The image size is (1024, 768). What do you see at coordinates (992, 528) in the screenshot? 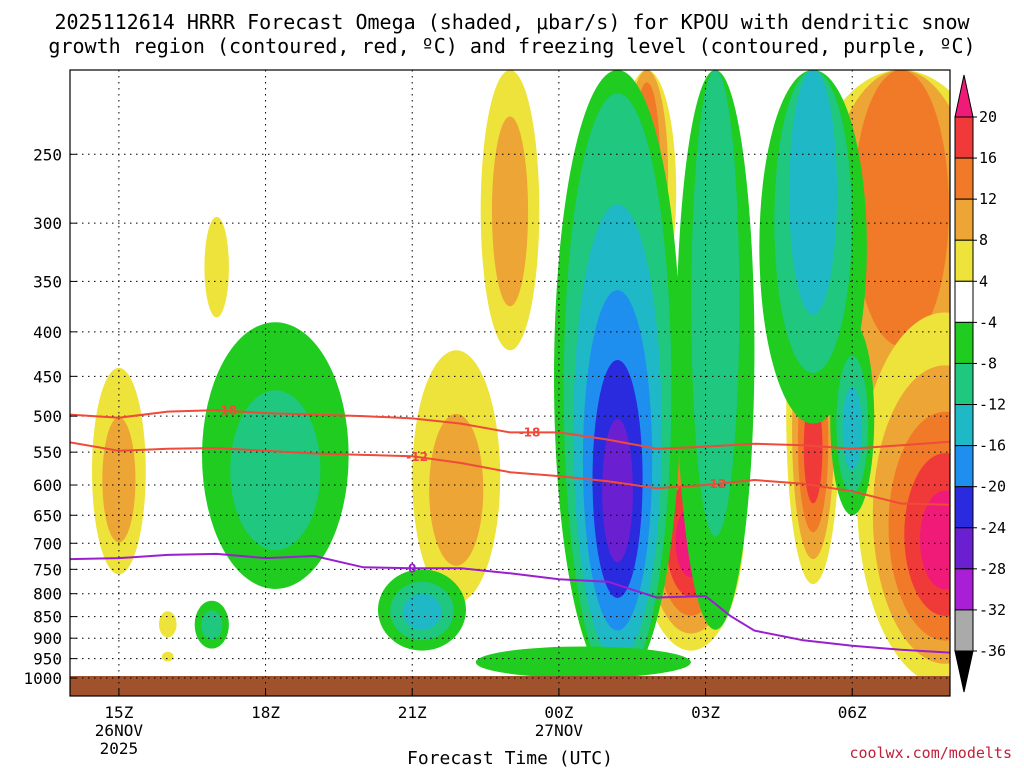
I see `colorbar-label--24: -24` at bounding box center [992, 528].